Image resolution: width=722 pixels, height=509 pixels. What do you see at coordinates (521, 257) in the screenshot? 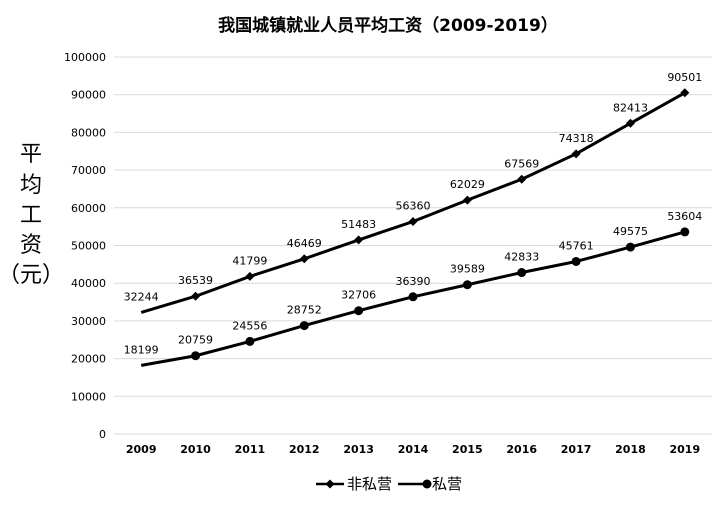
I see `data-label: 42833` at bounding box center [521, 257].